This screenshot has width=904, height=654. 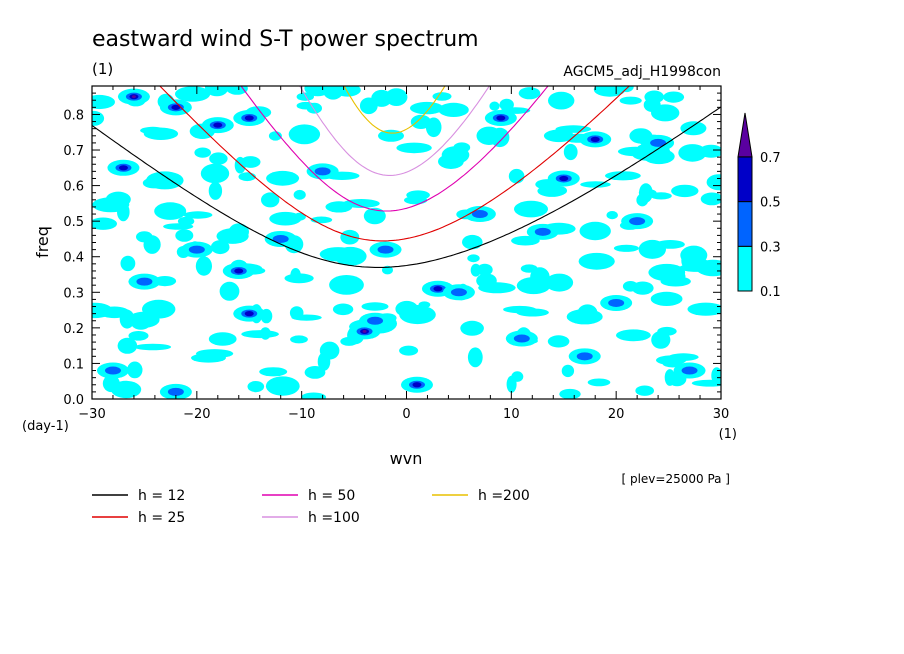 What do you see at coordinates (301, 414) in the screenshot?
I see `x-tick-label: −10` at bounding box center [301, 414].